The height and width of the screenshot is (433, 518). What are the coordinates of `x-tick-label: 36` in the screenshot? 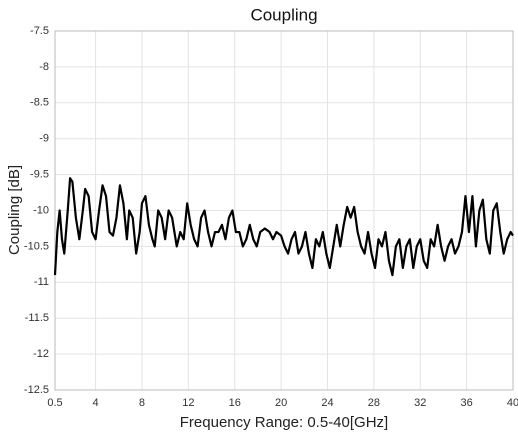 It's located at (466, 403).